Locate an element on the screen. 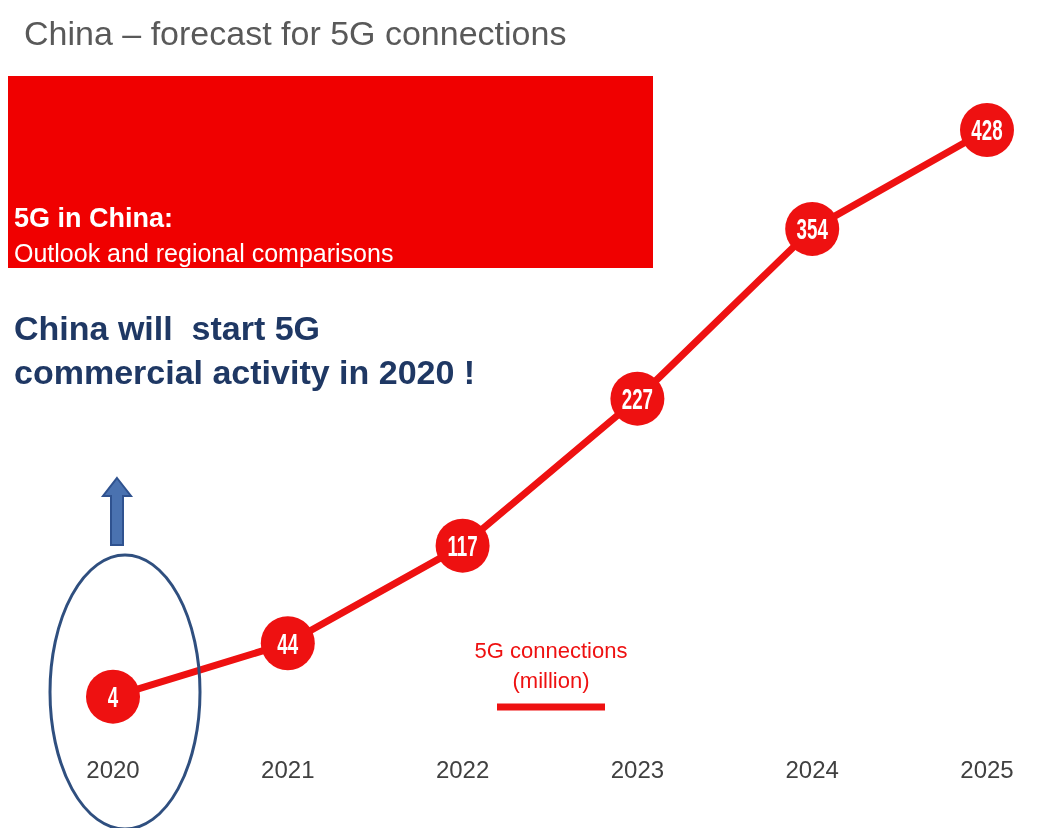 This screenshot has width=1050, height=836. x-tick-label: 2023 is located at coordinates (637, 769).